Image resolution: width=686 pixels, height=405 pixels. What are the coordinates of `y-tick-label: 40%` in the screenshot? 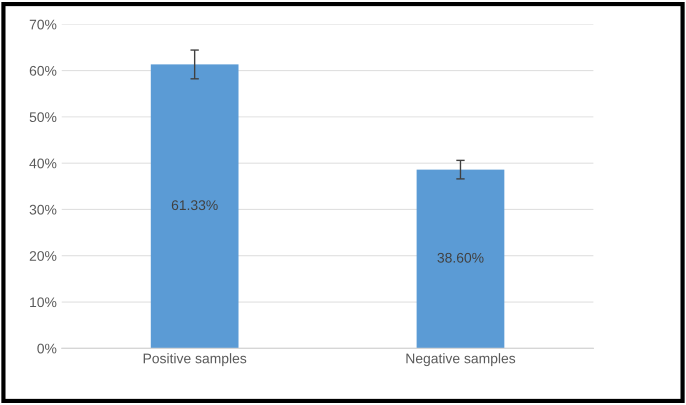 It's located at (42, 163).